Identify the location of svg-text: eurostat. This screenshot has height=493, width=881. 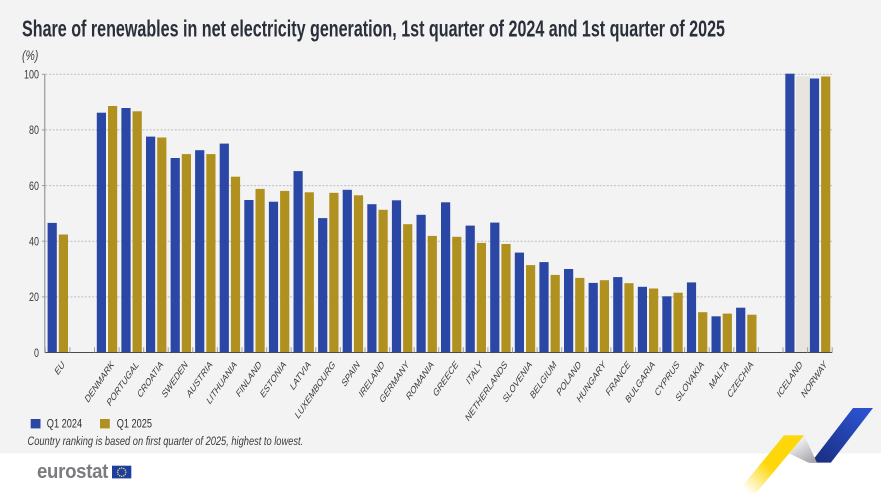
(73, 472).